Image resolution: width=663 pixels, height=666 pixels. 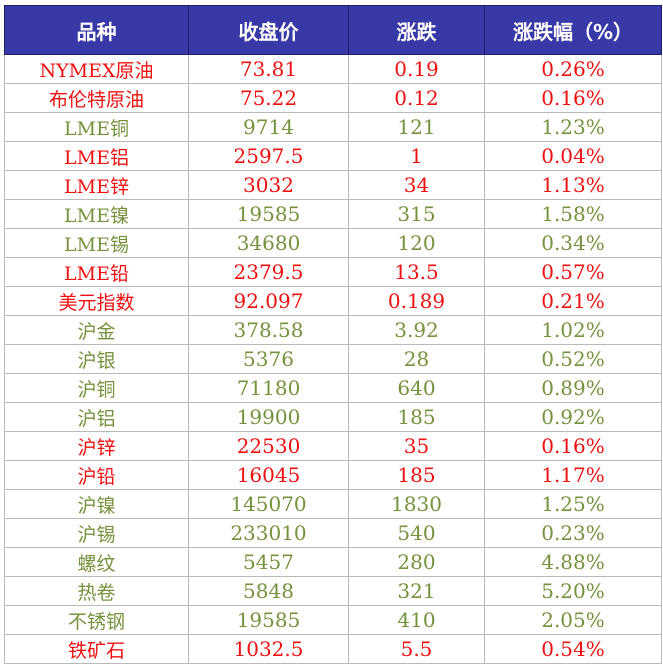 I want to click on close-price-cell: 34680, so click(x=268, y=243).